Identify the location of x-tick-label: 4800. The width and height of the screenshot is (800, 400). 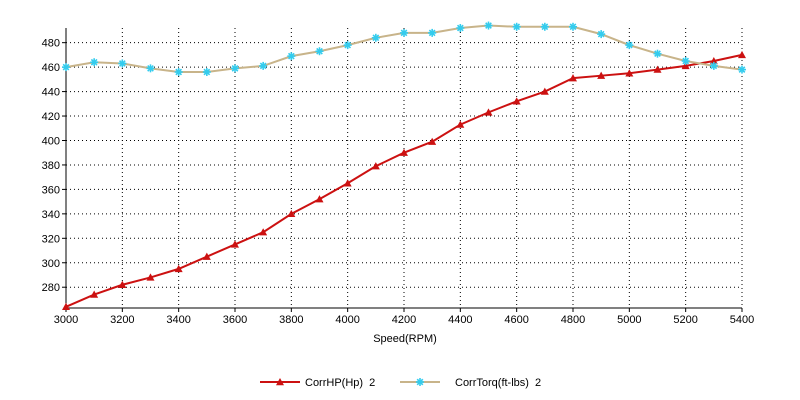
(573, 320).